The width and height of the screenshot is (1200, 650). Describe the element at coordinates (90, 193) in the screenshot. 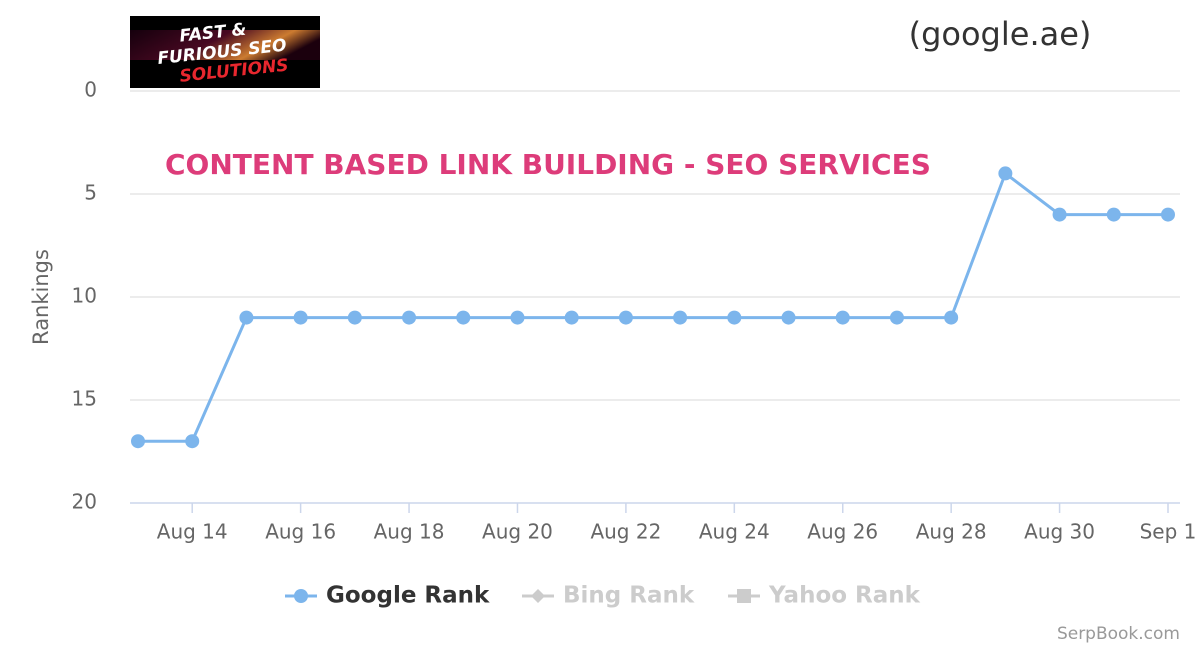

I see `y-tick-label: 5` at that location.